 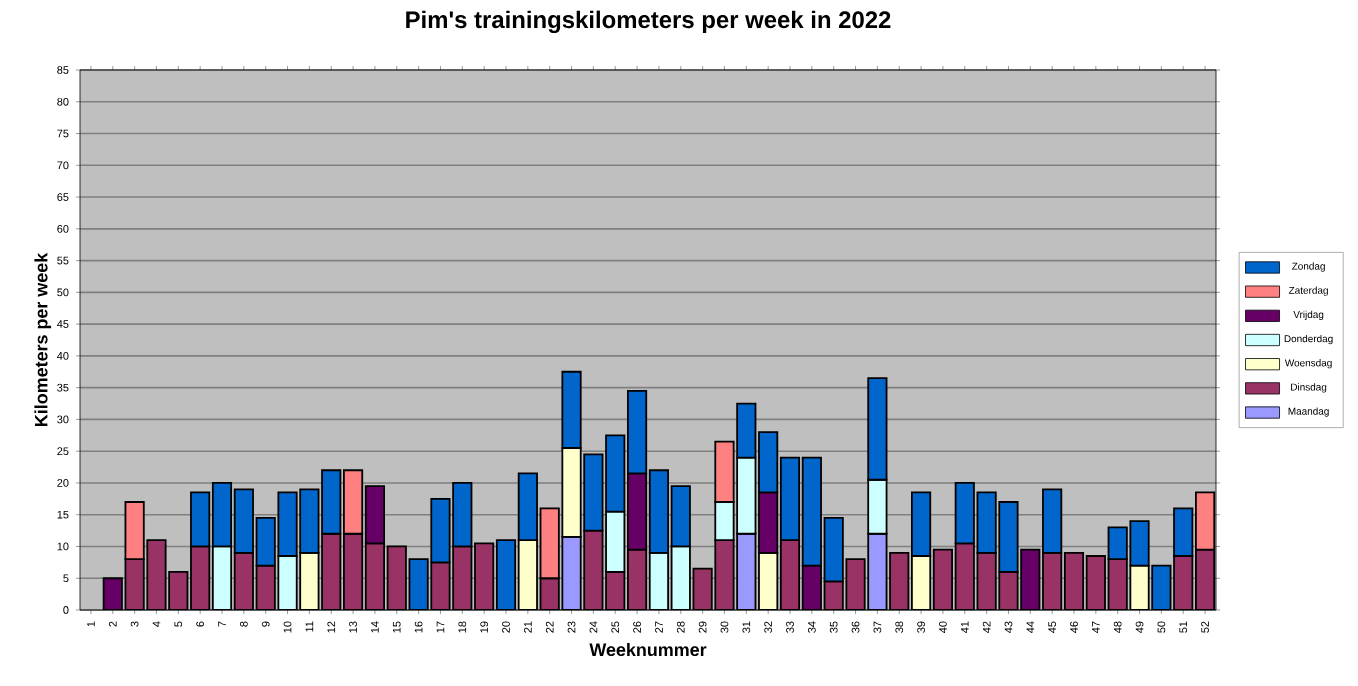 I want to click on y-axis-title: Kilometers per week, so click(x=43, y=339).